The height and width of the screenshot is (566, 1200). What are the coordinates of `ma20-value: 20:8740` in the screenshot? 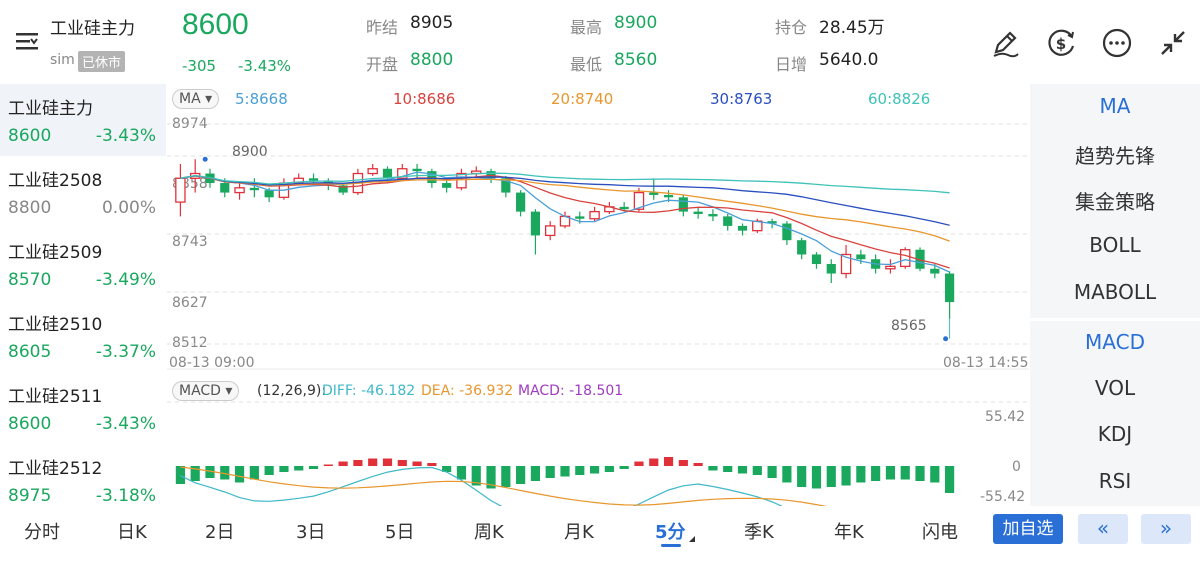 It's located at (582, 99).